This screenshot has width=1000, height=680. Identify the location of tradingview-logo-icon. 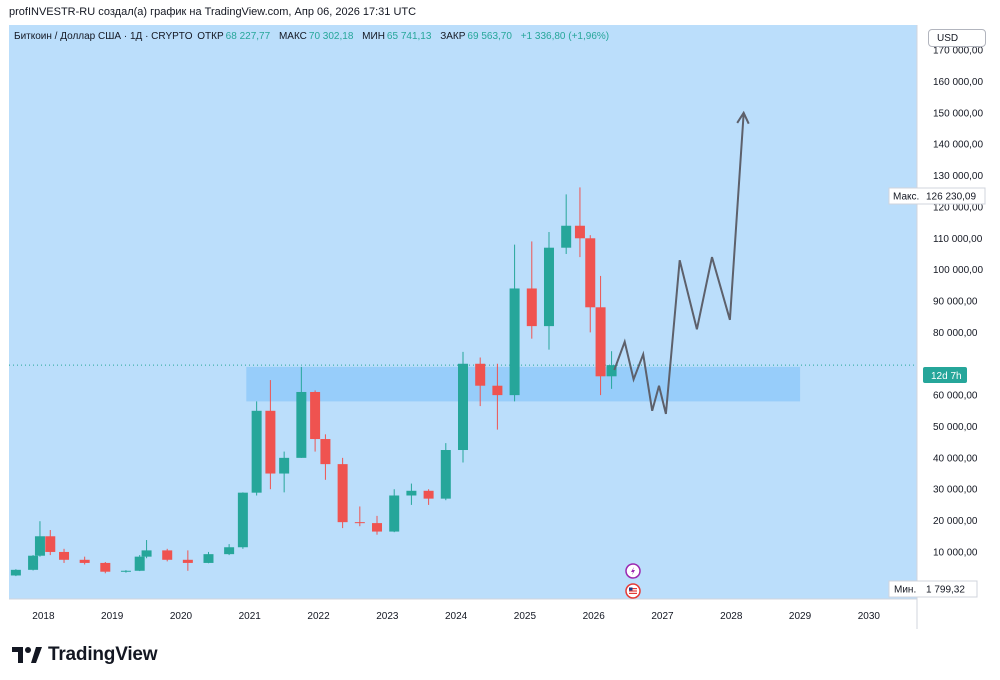
(27, 655).